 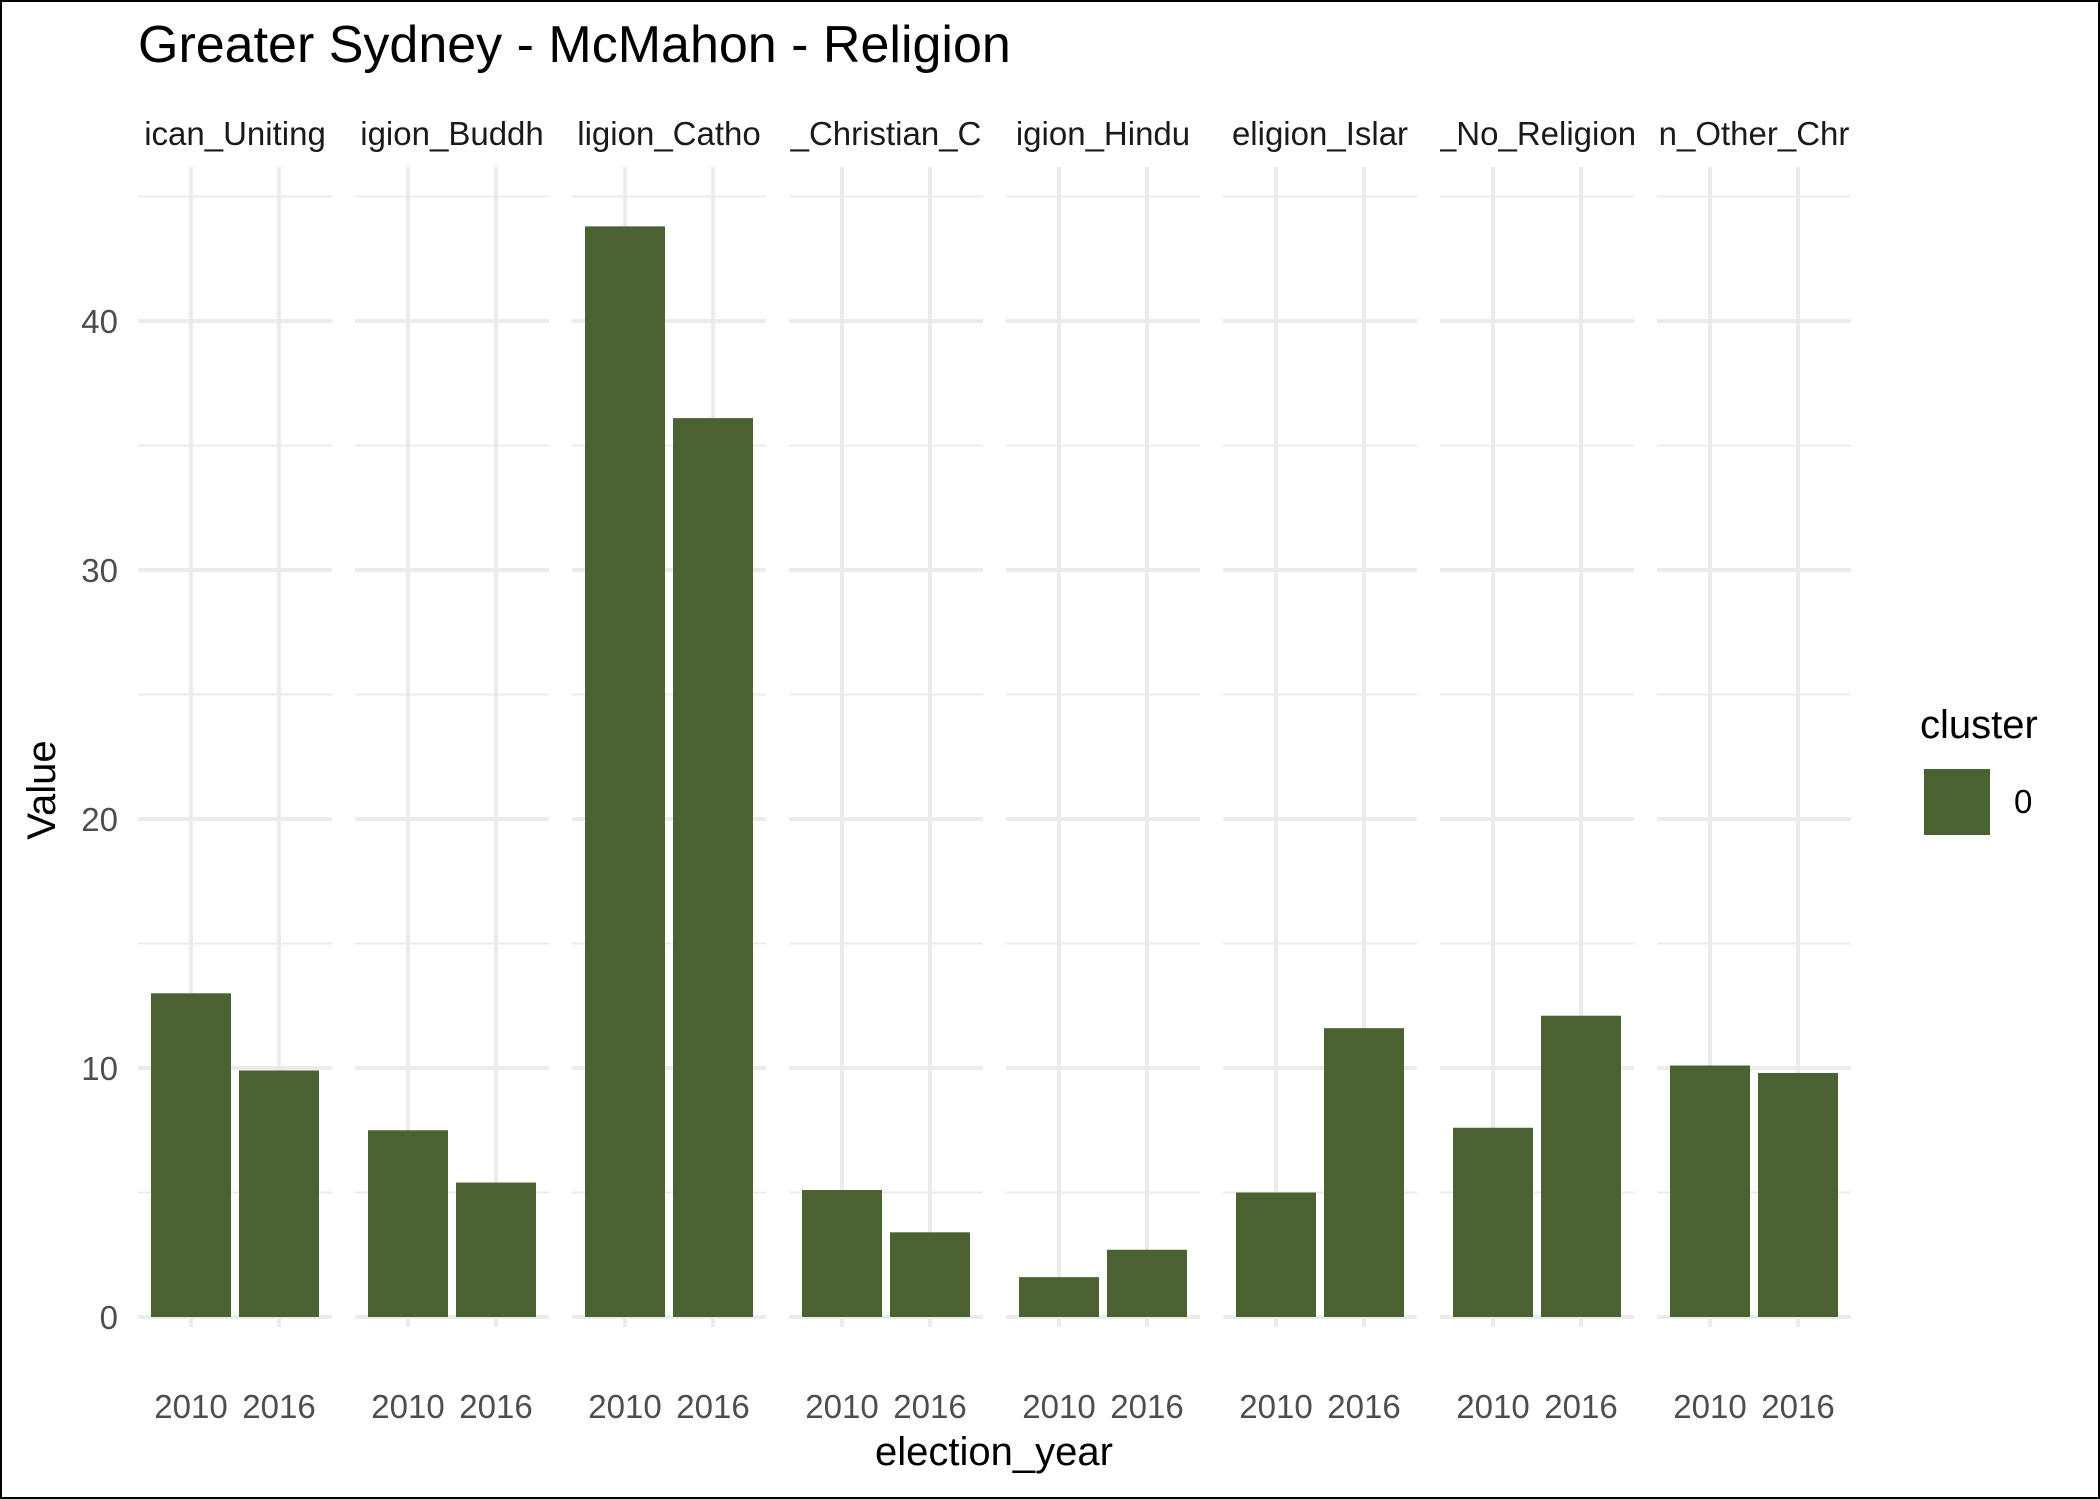 I want to click on y-axis-ticks: 0 10 20 30 40, so click(x=99, y=819).